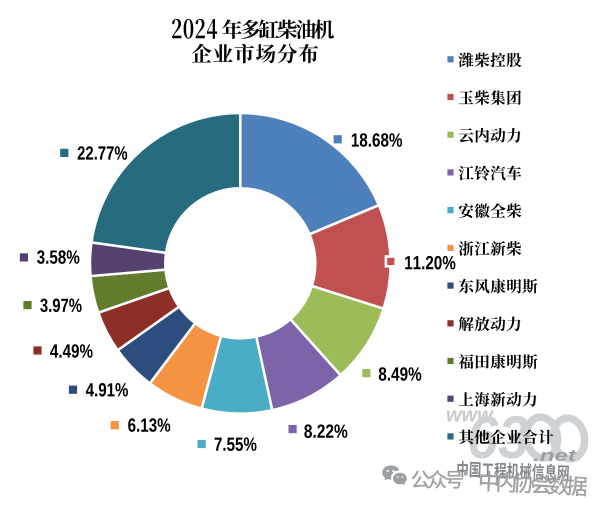  What do you see at coordinates (555, 455) in the screenshot?
I see `svg-text: .net` at bounding box center [555, 455].